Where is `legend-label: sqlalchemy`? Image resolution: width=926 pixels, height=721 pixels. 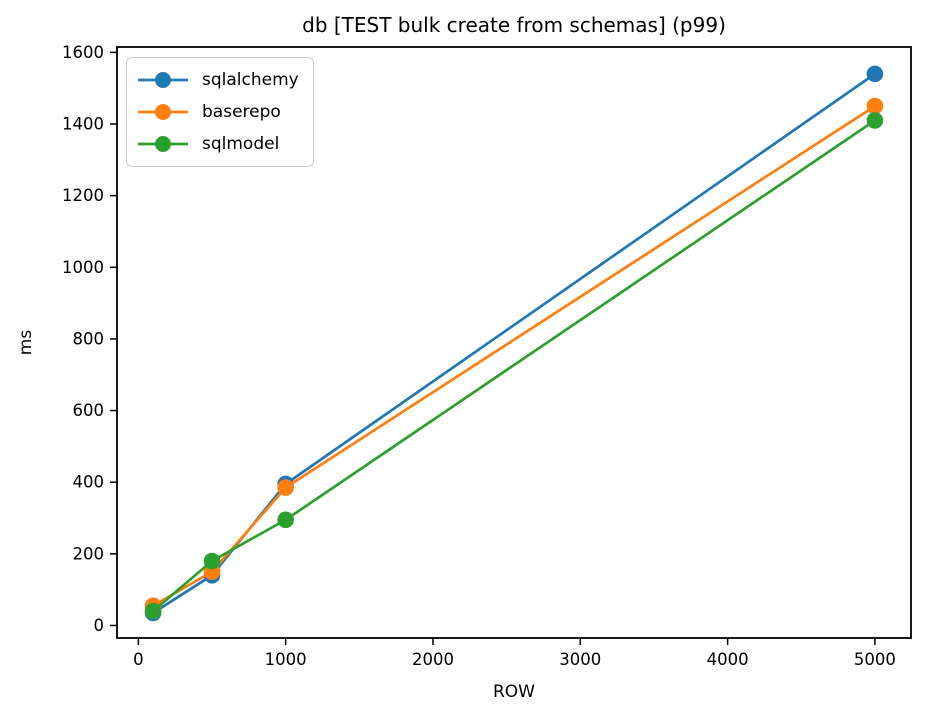
legend-label: sqlalchemy is located at coordinates (250, 80).